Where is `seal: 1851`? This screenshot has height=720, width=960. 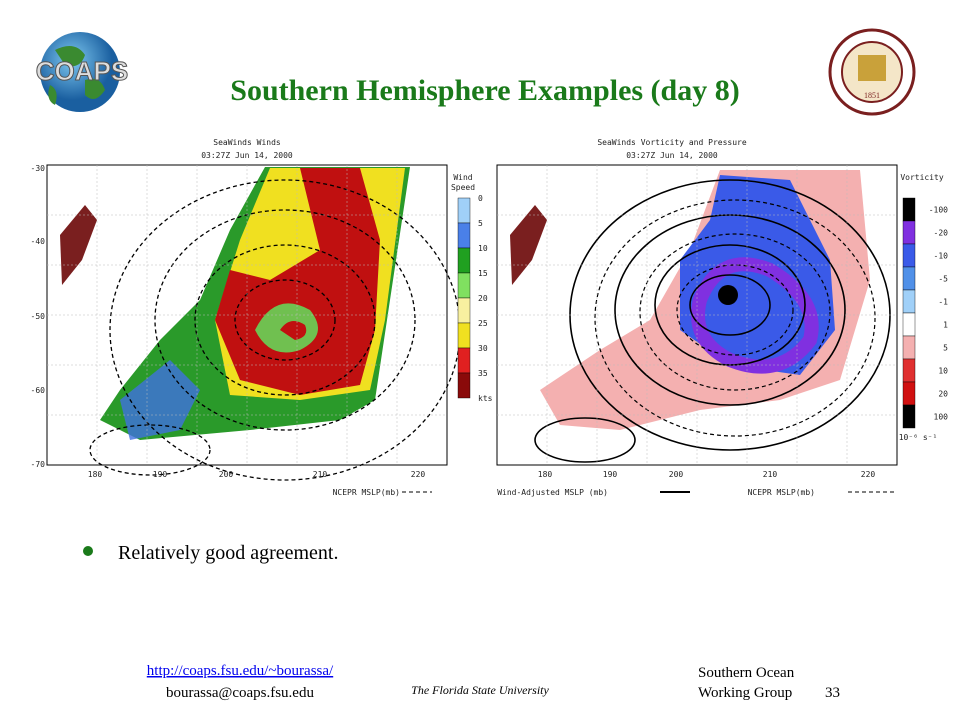
seal: 1851 is located at coordinates (872, 72).